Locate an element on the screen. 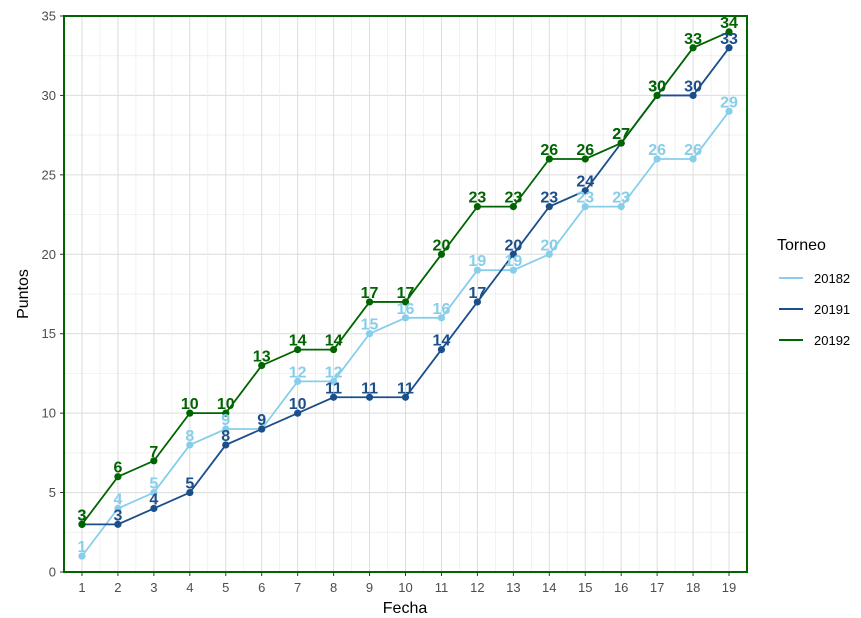  data-label-20182: 8 is located at coordinates (189, 436).